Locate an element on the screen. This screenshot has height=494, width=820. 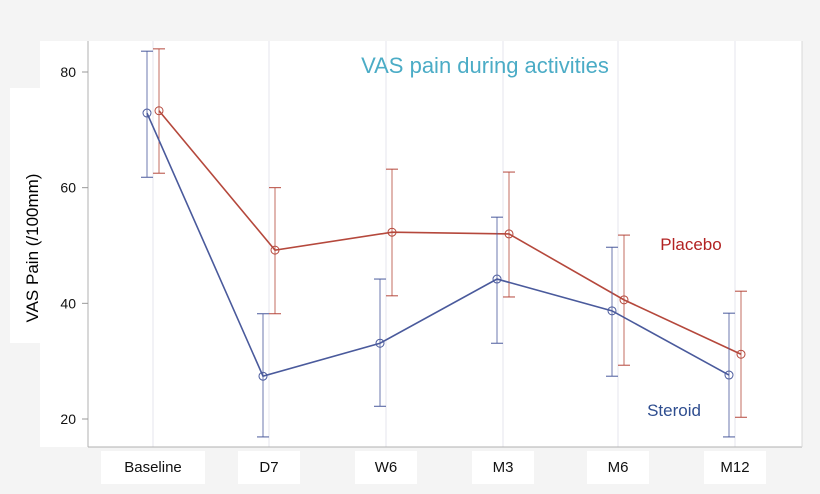
y-tick-label: 40 is located at coordinates (68, 303).